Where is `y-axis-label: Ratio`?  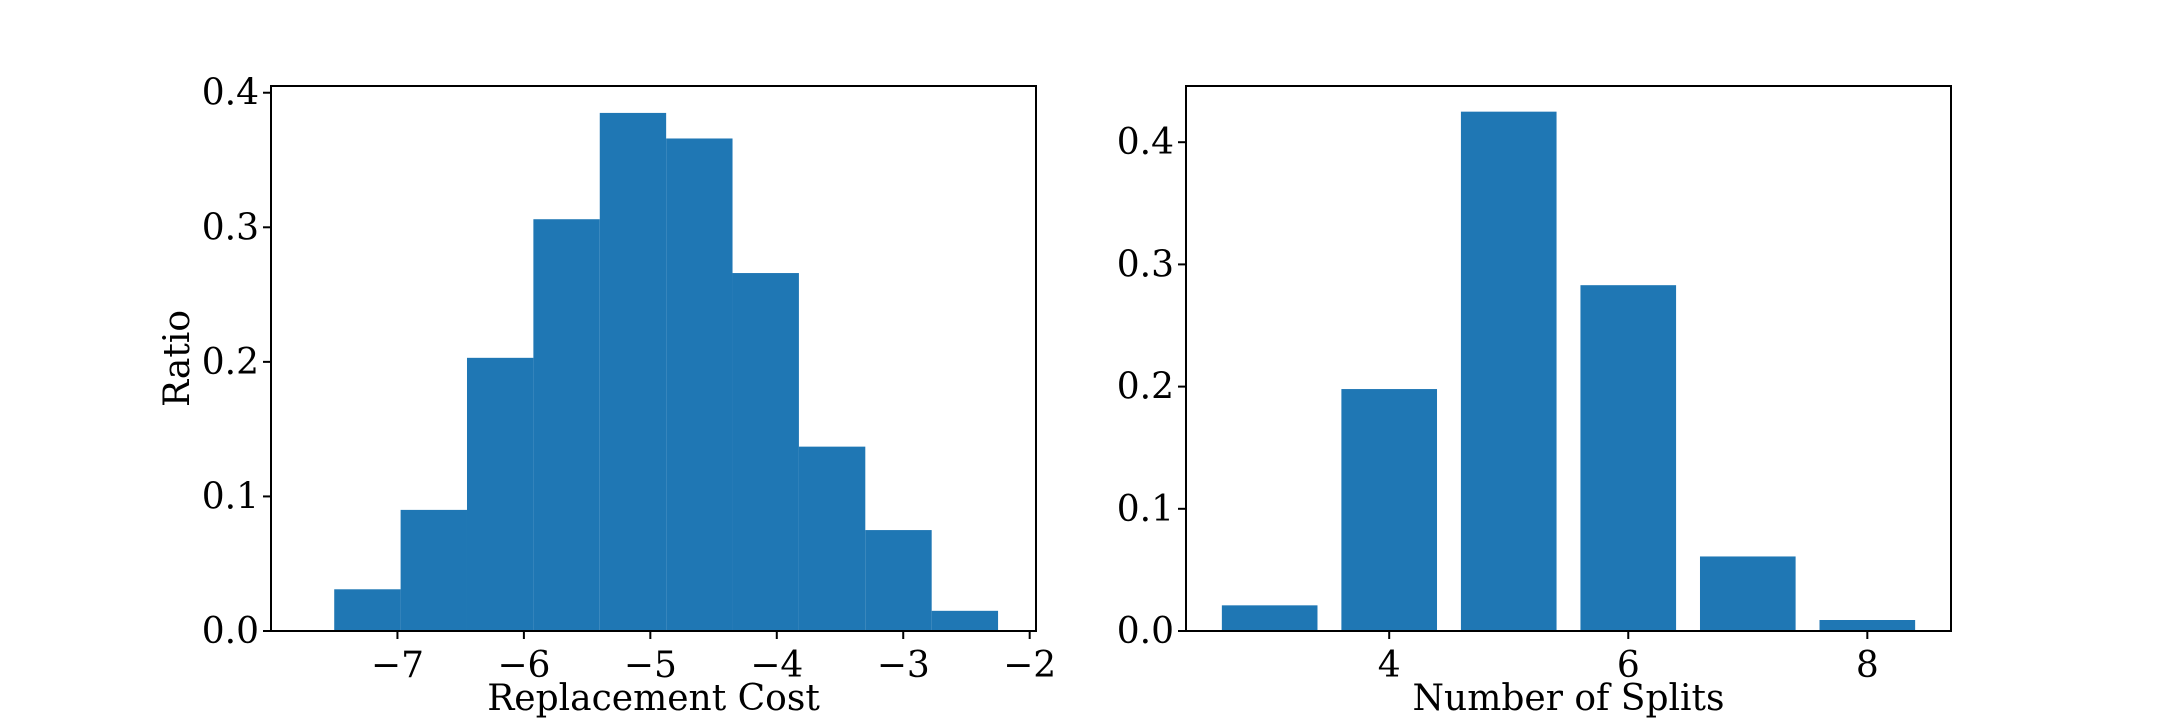
y-axis-label: Ratio is located at coordinates (177, 358).